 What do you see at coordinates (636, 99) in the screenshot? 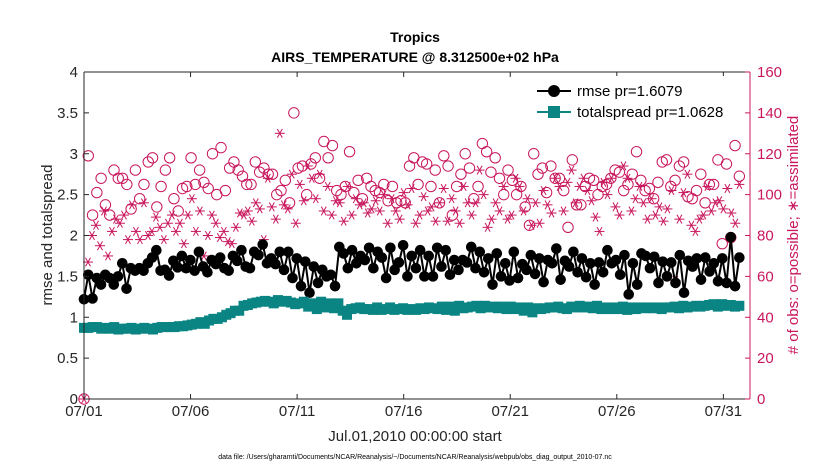
I see `legend: rmse pr=1.6079 totalspread pr=1.0628` at bounding box center [636, 99].